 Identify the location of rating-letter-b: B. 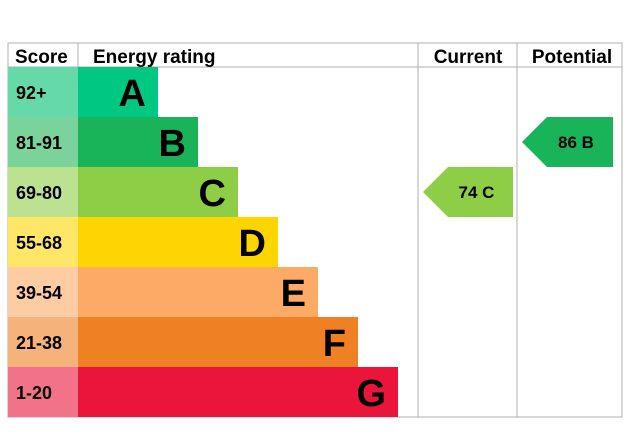
(172, 144).